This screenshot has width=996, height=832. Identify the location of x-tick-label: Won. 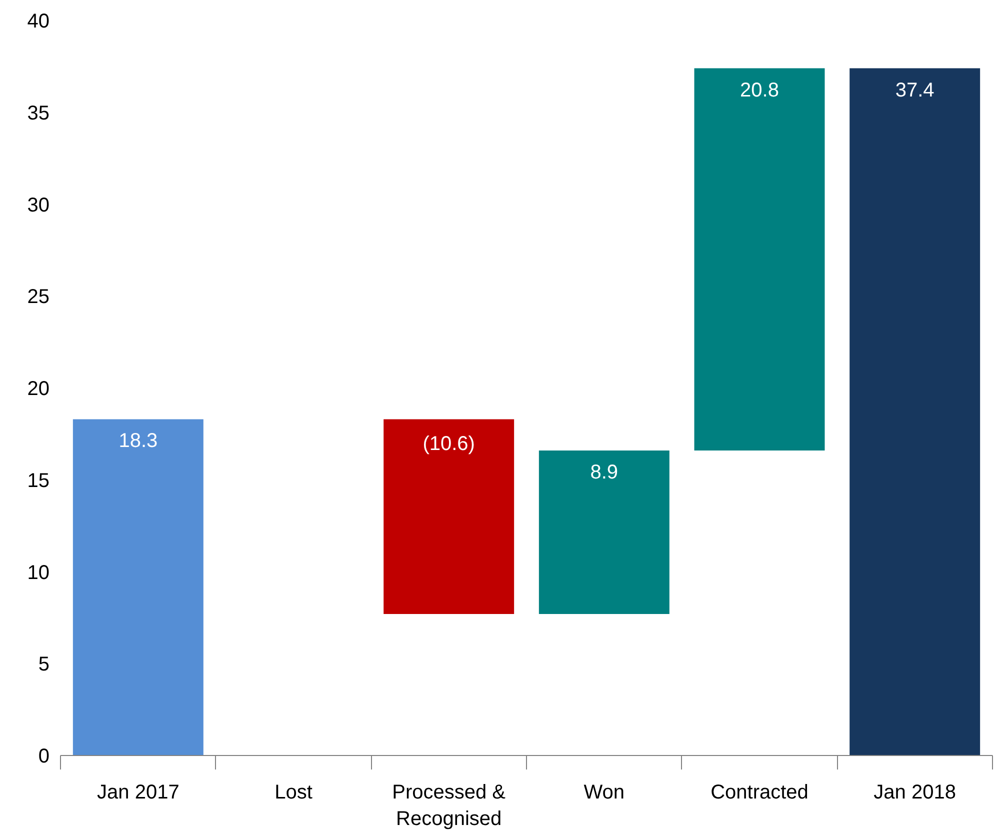
(604, 793).